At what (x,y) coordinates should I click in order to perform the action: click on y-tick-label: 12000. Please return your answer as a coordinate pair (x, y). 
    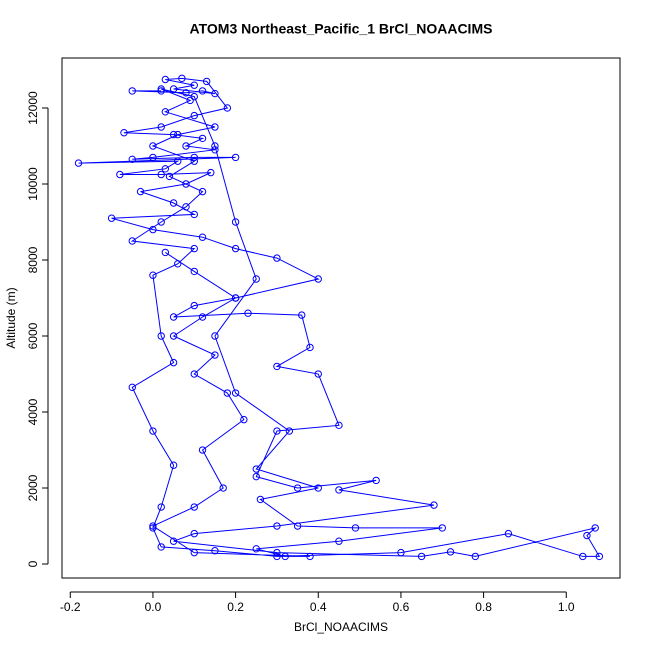
    Looking at the image, I should click on (33, 108).